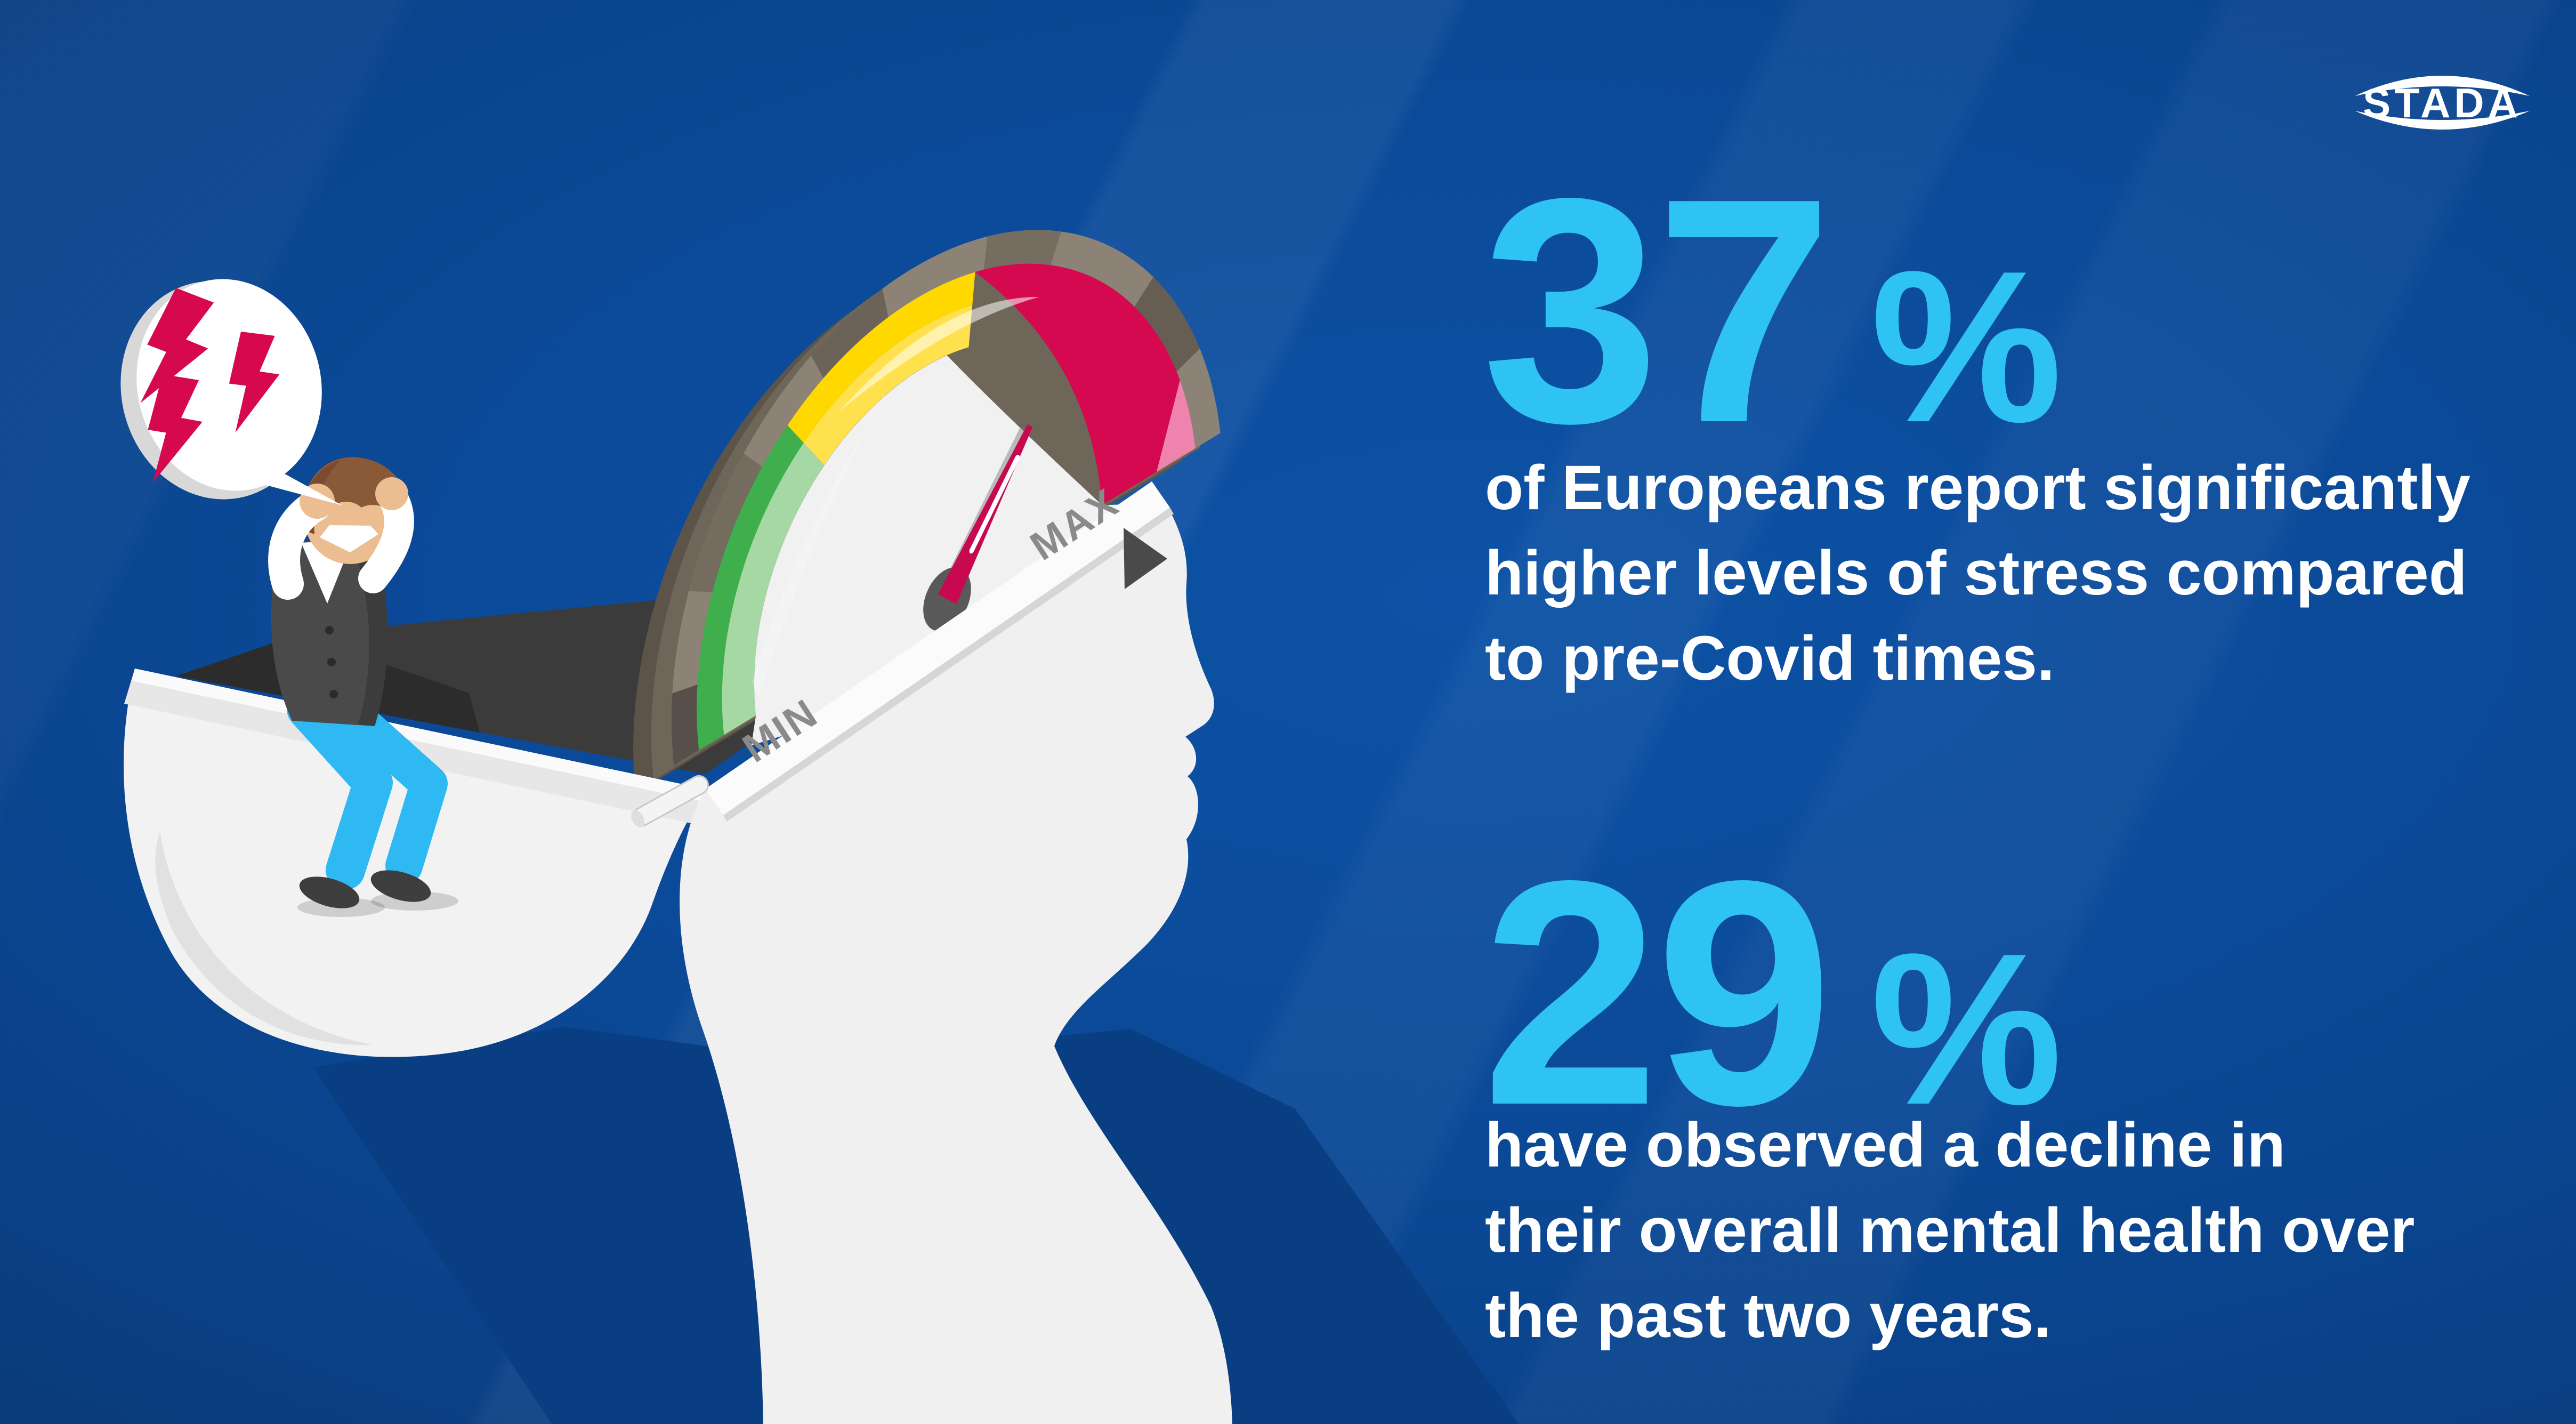 The width and height of the screenshot is (2576, 1424). I want to click on logo-text: STADA, so click(2442, 102).